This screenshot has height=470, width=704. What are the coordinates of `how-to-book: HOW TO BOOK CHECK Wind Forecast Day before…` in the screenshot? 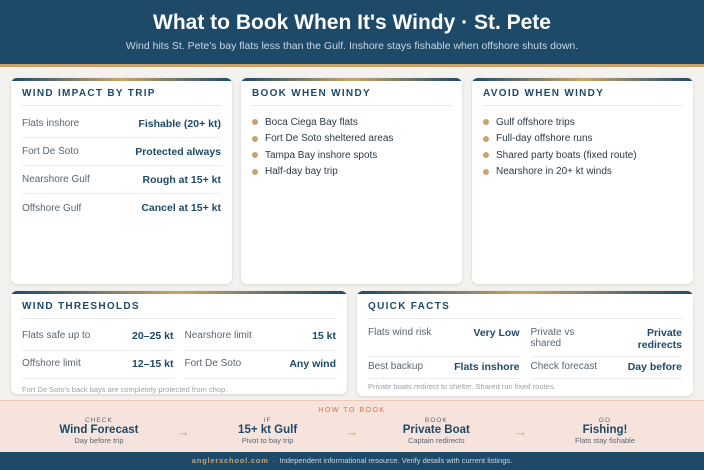 It's located at (352, 426).